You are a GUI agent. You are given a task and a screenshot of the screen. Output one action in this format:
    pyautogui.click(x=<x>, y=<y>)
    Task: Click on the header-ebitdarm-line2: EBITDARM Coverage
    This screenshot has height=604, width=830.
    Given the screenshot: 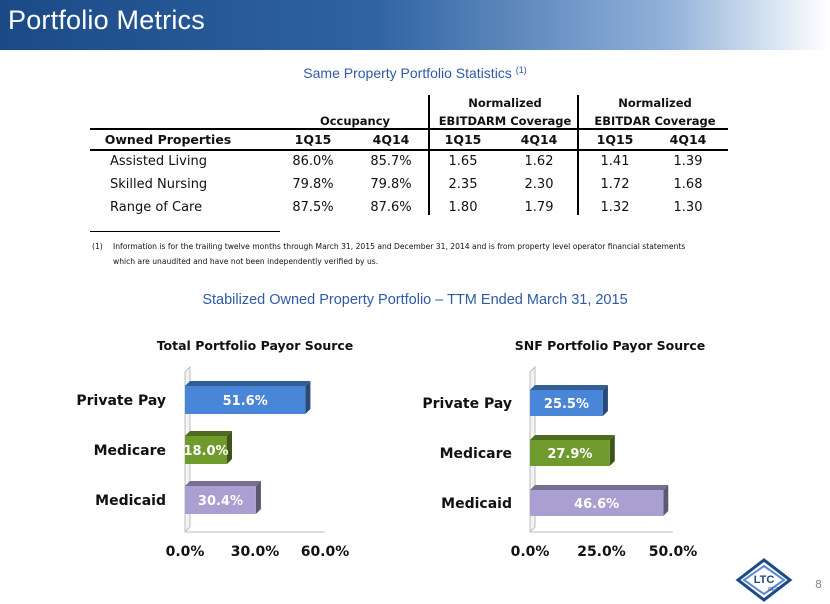 What is the action you would take?
    pyautogui.click(x=505, y=121)
    